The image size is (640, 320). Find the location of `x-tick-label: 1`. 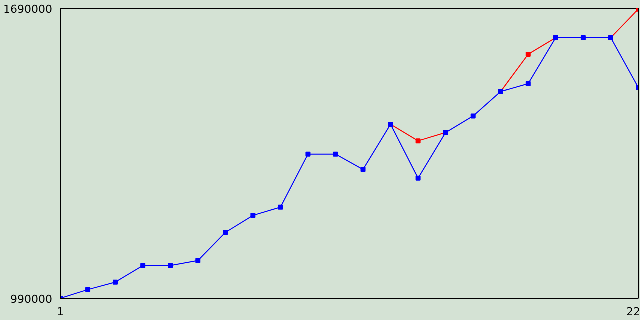

x-tick-label: 1 is located at coordinates (60, 312).